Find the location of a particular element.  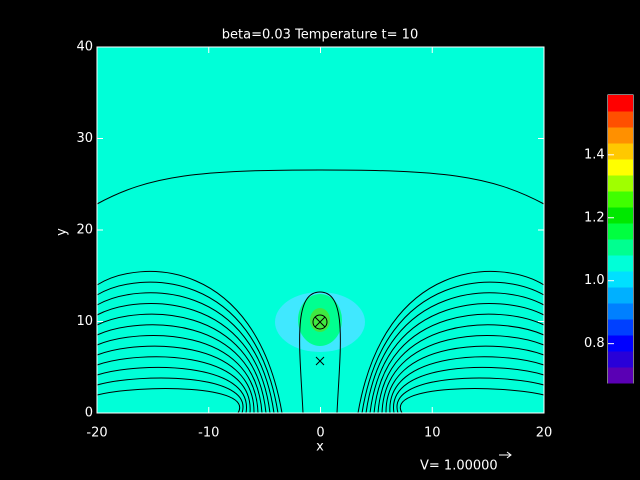

x-tick-label: 0 is located at coordinates (320, 433).